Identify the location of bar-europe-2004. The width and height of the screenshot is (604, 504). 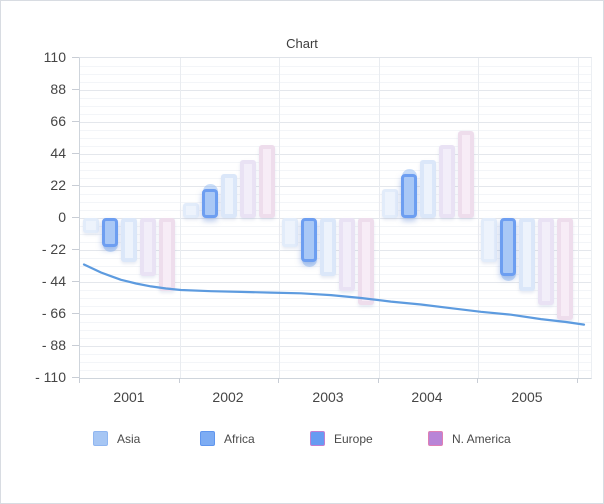
(428, 188).